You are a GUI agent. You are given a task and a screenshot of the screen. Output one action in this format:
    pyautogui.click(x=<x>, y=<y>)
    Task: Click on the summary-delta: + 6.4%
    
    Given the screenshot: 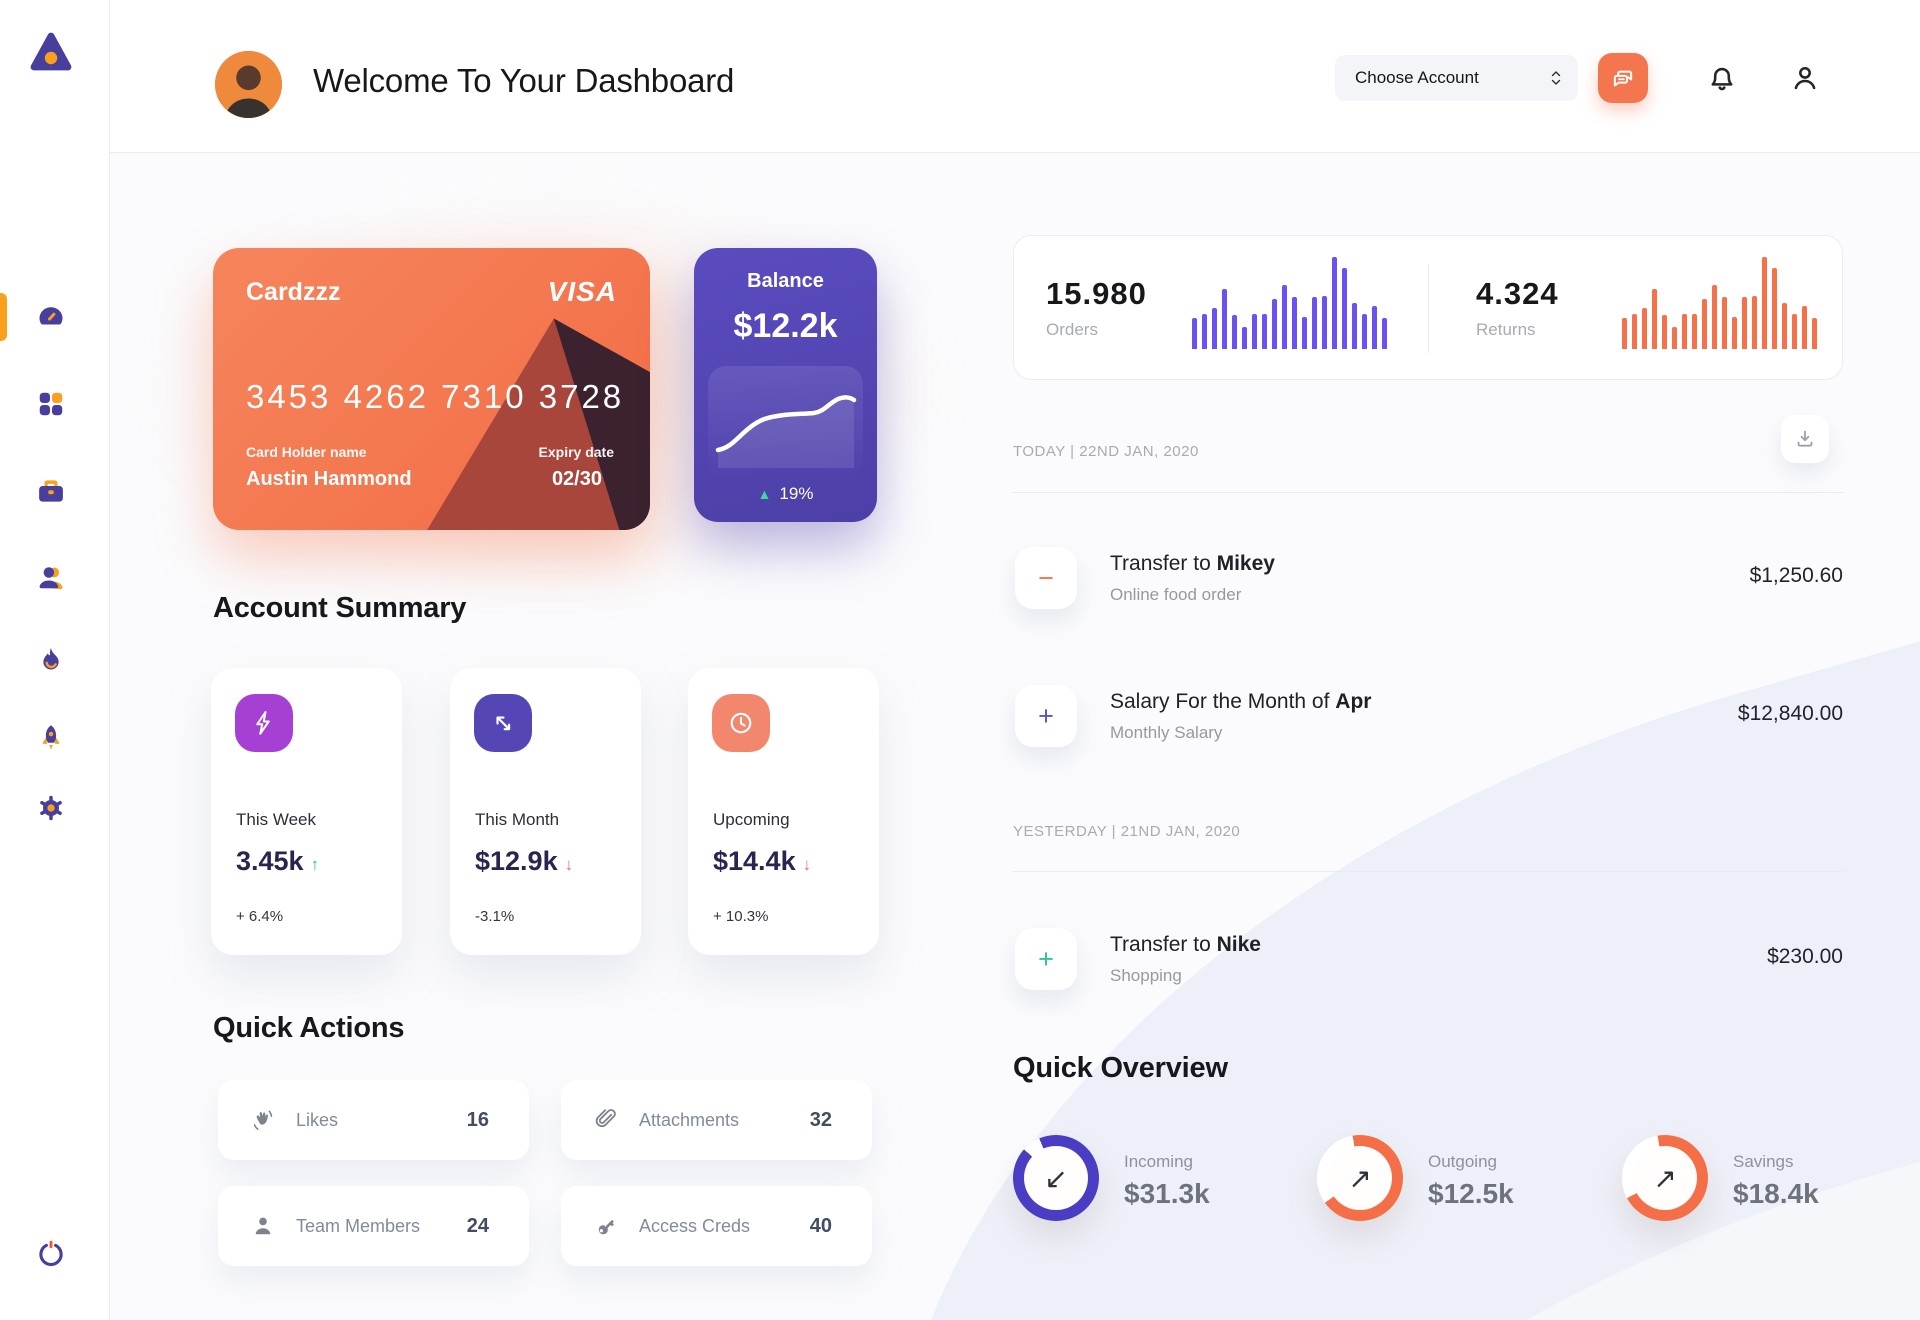 What is the action you would take?
    pyautogui.click(x=260, y=916)
    